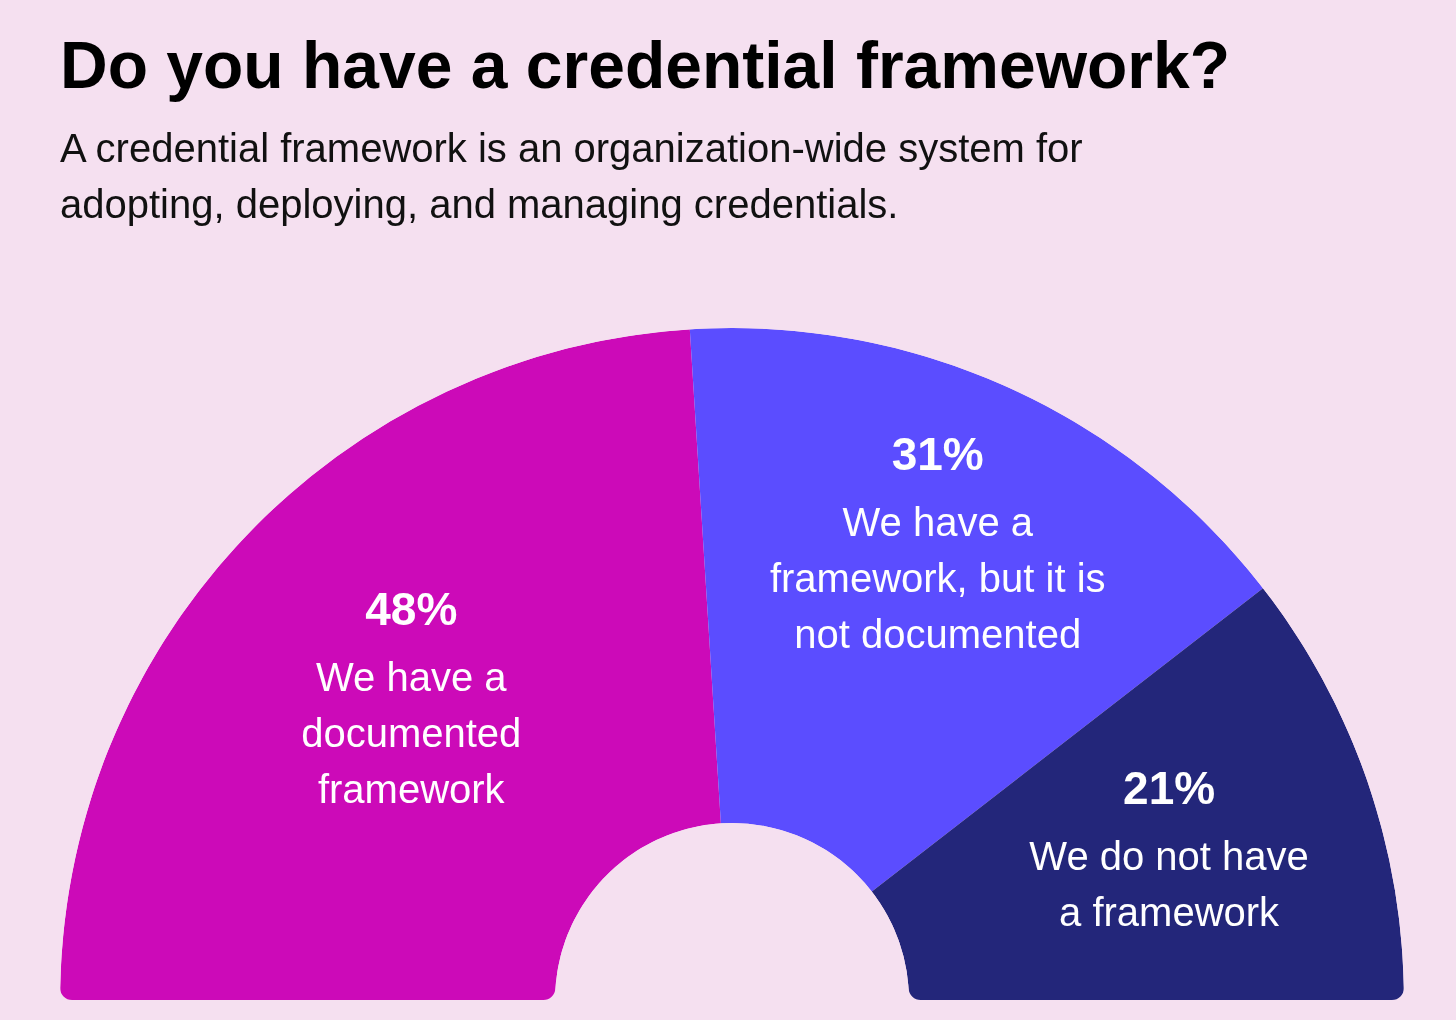 This screenshot has height=1020, width=1456. What do you see at coordinates (571, 176) in the screenshot?
I see `chart-subtitle: A credential framework is an organization-wide system for adopting, deploying, and managing credentials.` at bounding box center [571, 176].